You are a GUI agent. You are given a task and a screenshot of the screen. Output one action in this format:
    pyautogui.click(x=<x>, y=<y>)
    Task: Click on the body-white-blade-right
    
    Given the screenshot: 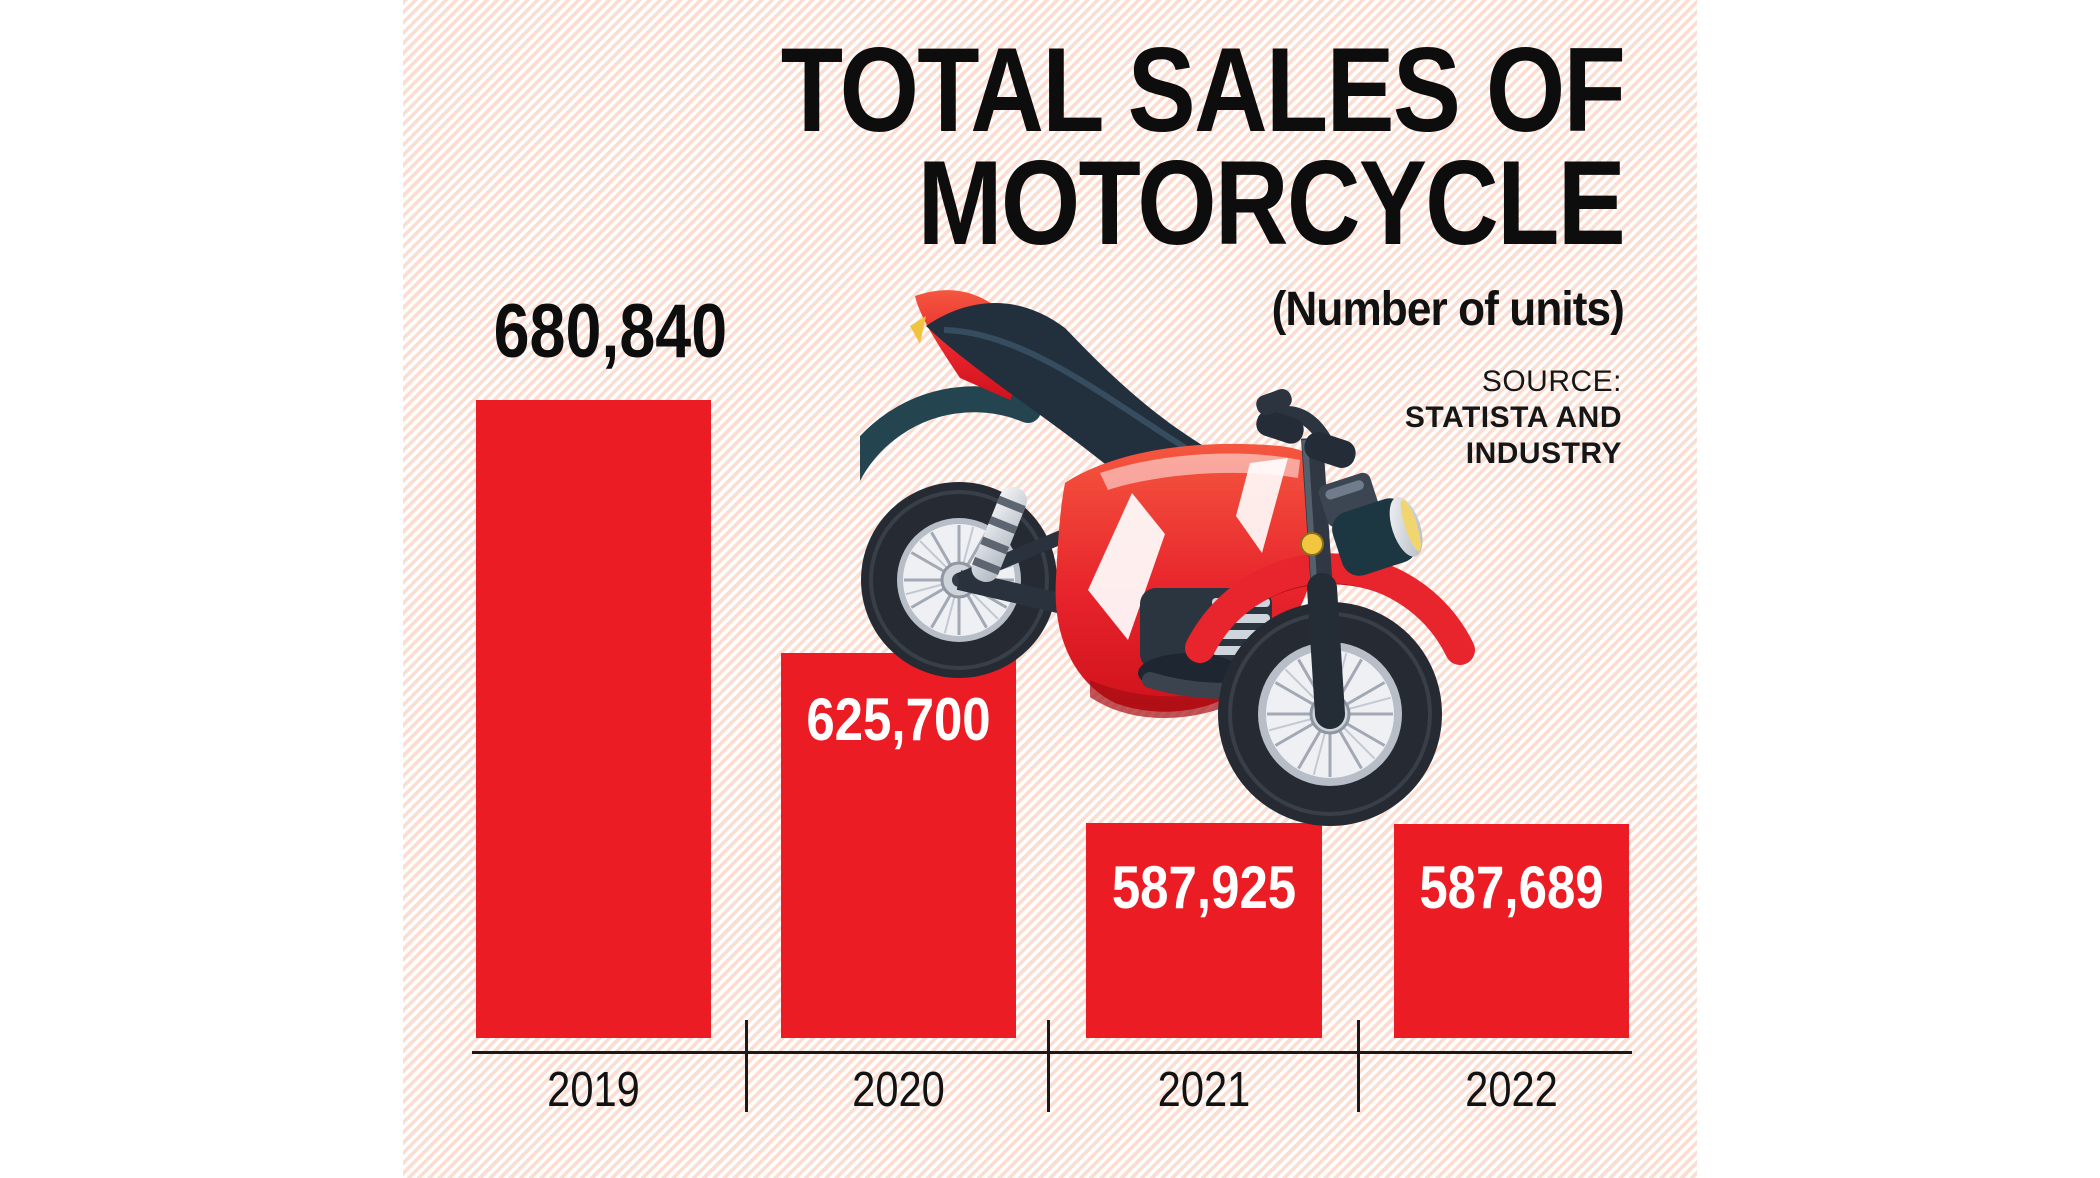 What is the action you would take?
    pyautogui.click(x=1262, y=505)
    